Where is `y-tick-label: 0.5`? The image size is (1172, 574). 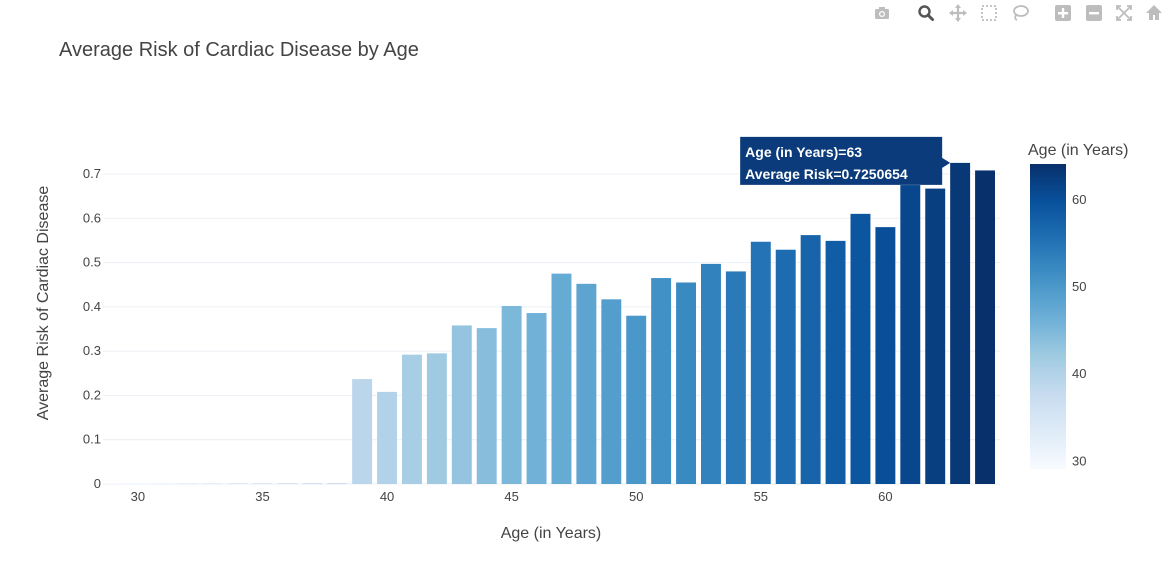
y-tick-label: 0.5 is located at coordinates (92, 262).